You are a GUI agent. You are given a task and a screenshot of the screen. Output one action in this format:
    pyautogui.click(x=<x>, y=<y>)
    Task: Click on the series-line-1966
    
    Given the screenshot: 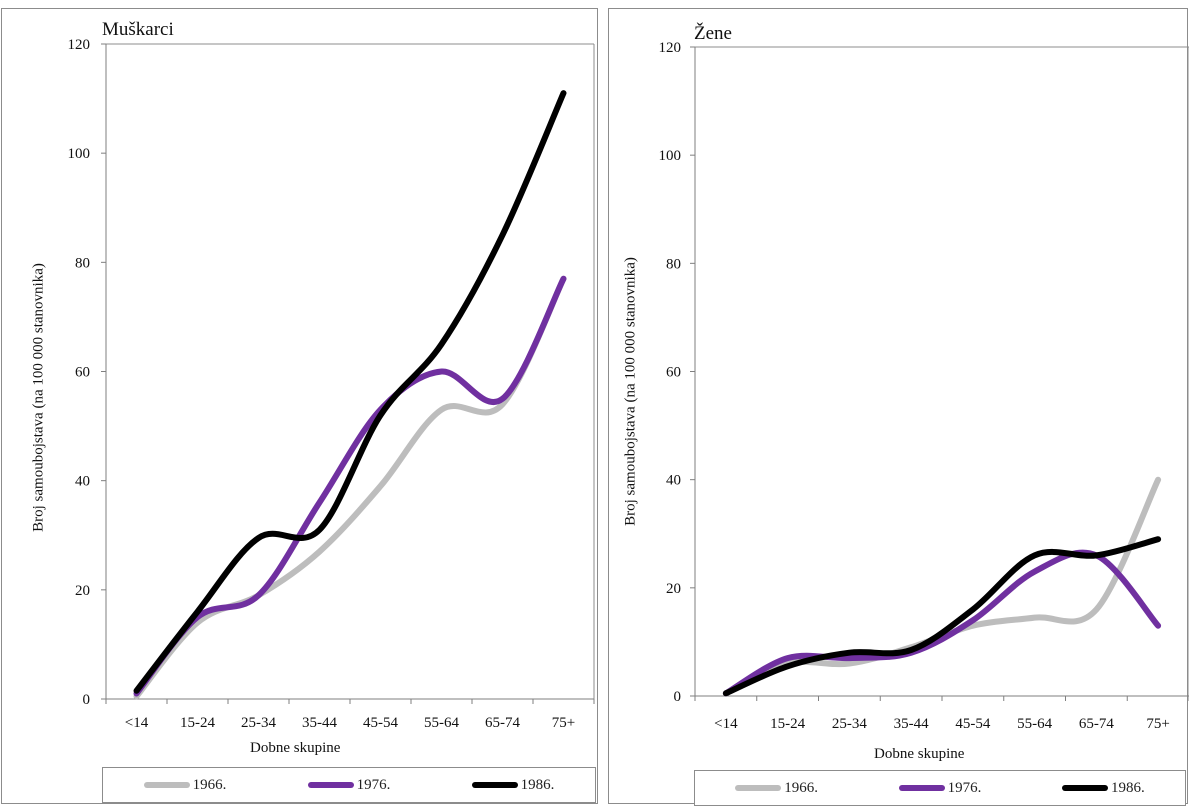 What is the action you would take?
    pyautogui.click(x=942, y=586)
    